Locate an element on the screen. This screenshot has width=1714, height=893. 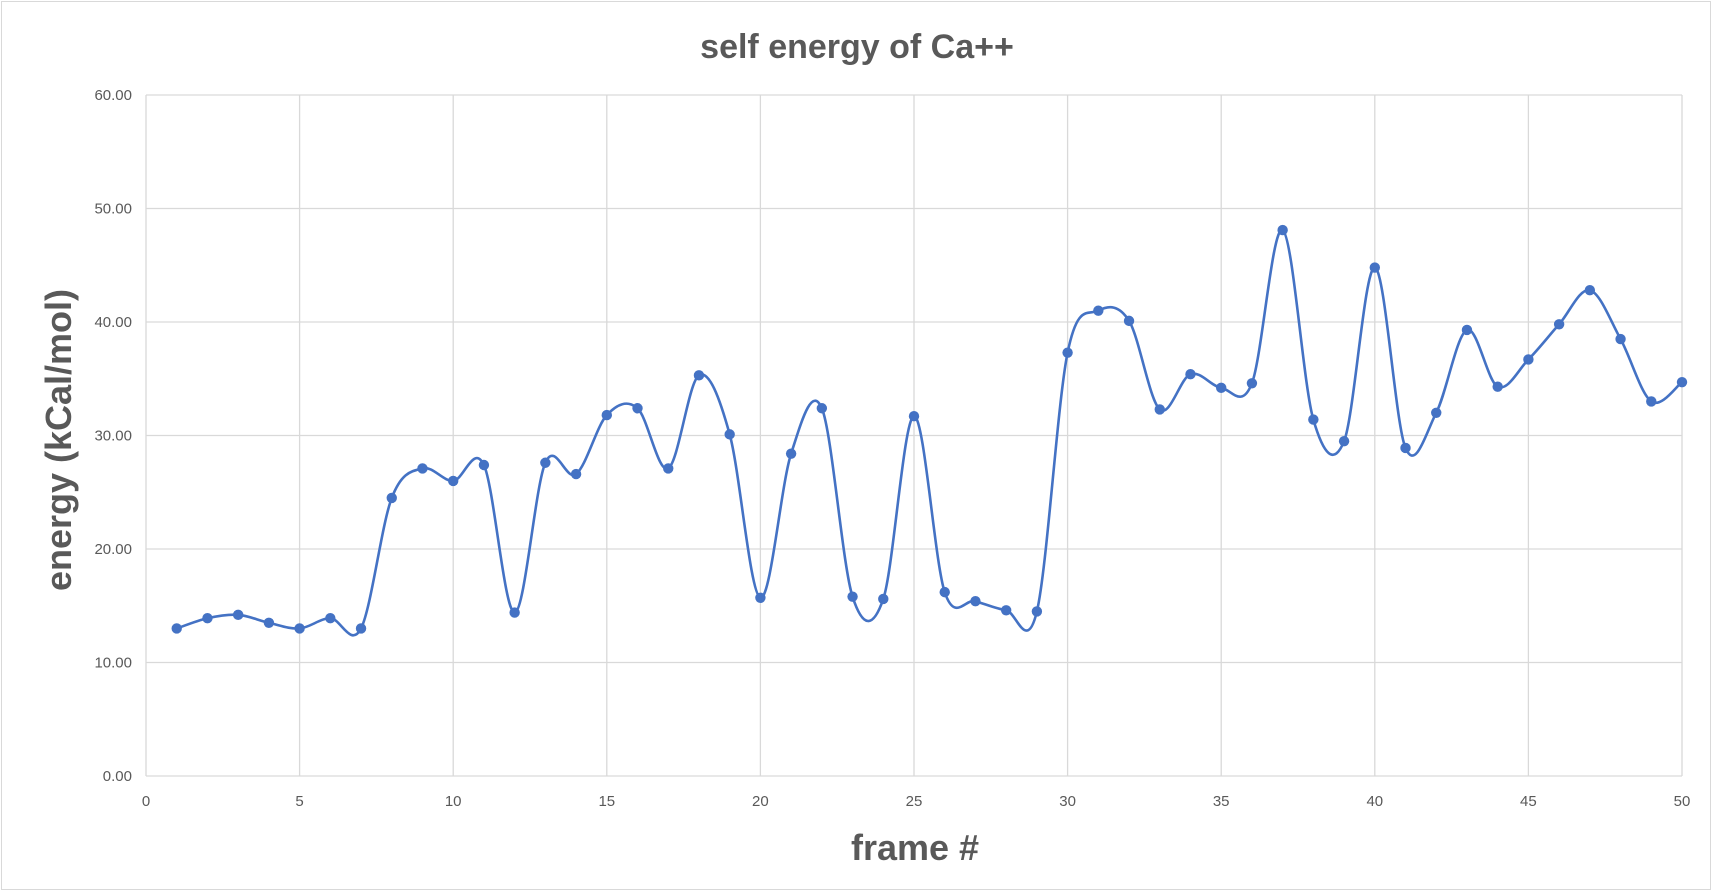
x-tick-label: 25 is located at coordinates (914, 801).